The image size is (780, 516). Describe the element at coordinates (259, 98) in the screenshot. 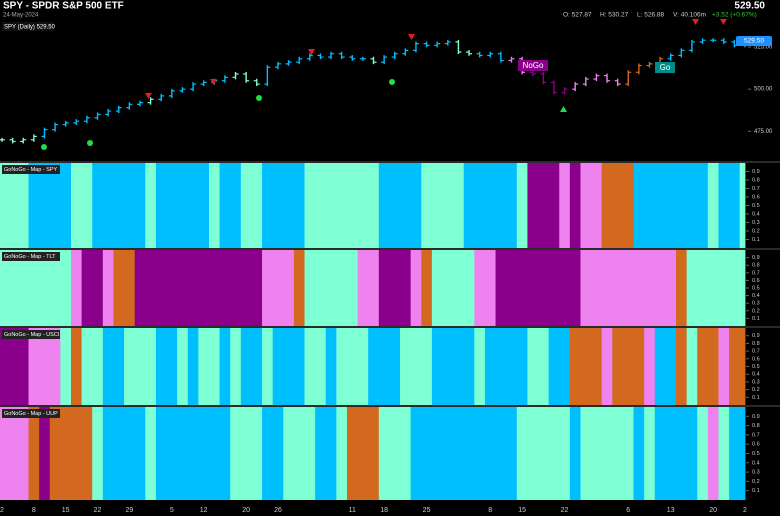

I see `go-dot` at that location.